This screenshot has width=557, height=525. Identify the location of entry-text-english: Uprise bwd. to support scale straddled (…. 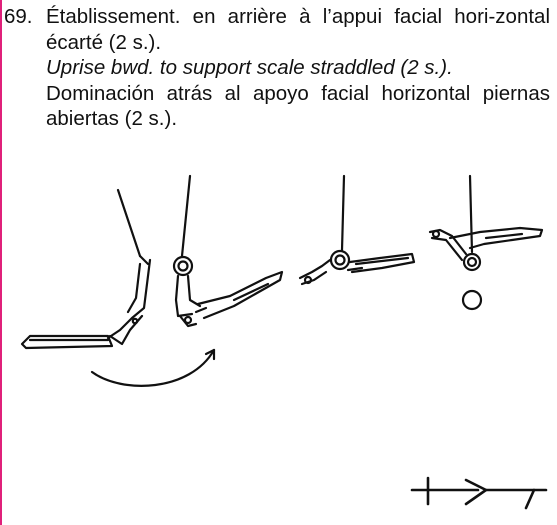
(249, 67).